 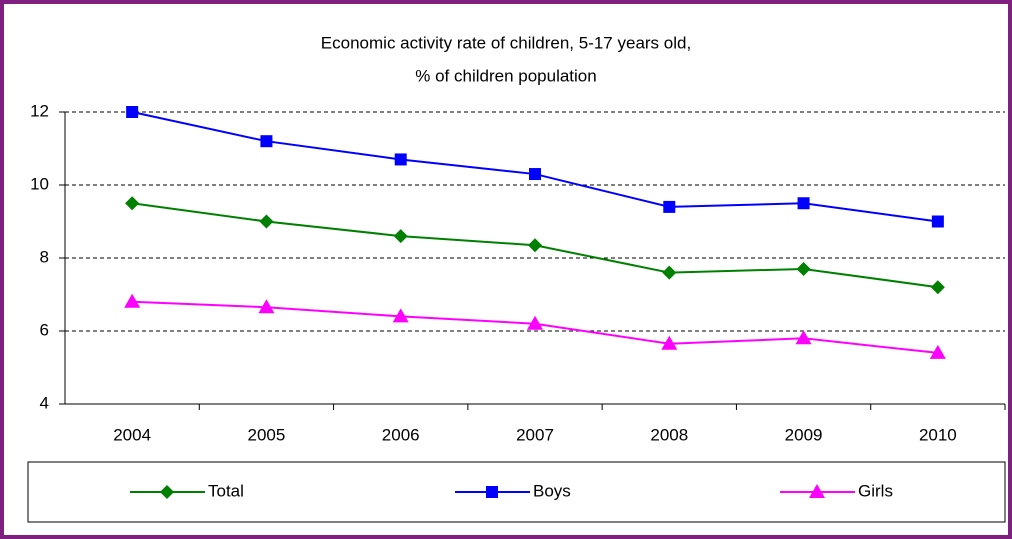 I want to click on x-tick-label: 2005, so click(x=267, y=434).